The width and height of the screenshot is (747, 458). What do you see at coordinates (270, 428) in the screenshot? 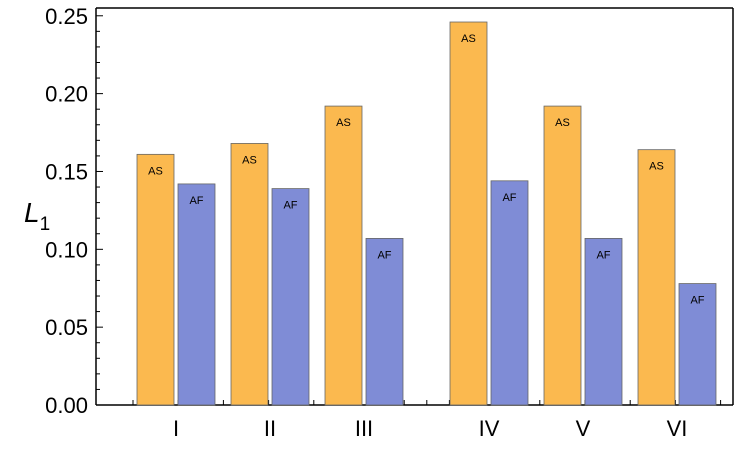
I see `x-category-label: II` at bounding box center [270, 428].